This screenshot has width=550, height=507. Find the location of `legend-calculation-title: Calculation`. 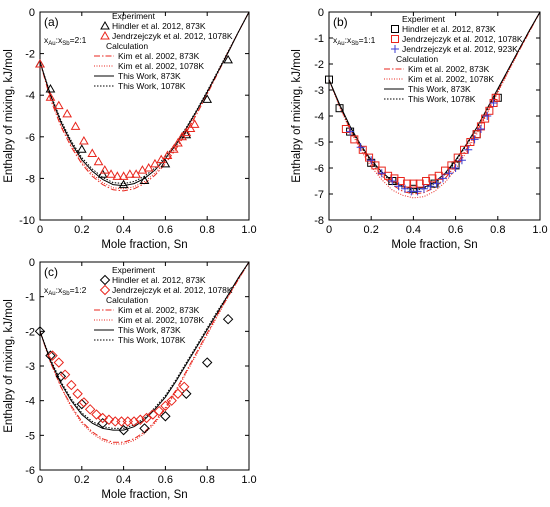

legend-calculation-title: Calculation is located at coordinates (417, 59).